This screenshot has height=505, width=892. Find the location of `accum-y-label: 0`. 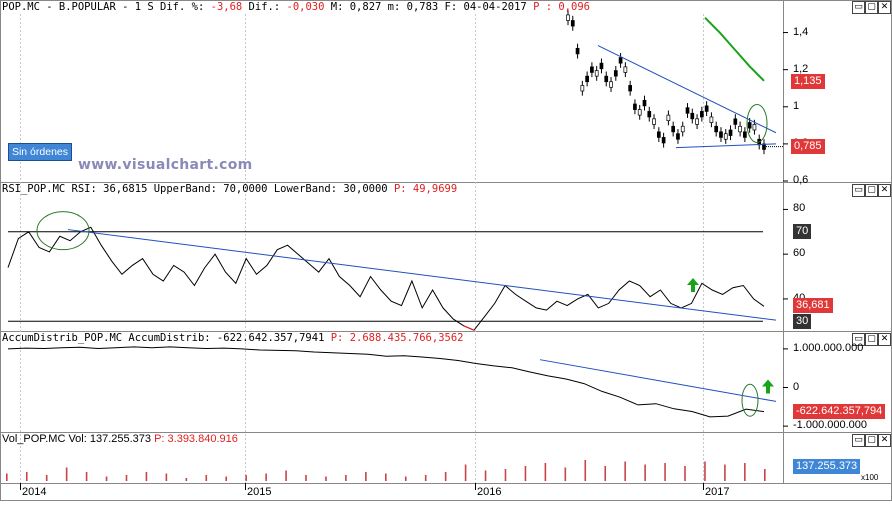

accum-y-label: 0 is located at coordinates (796, 386).